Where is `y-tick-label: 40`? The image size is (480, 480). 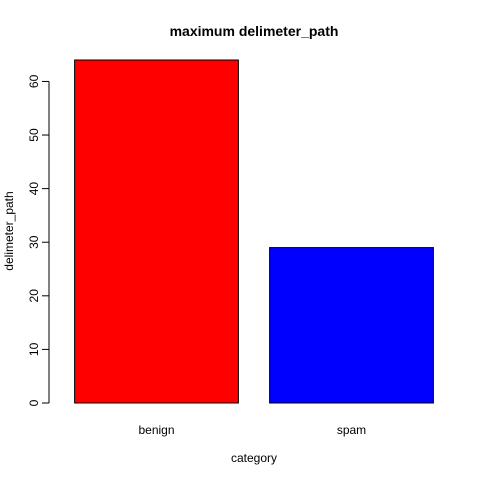 y-tick-label: 40 is located at coordinates (34, 189).